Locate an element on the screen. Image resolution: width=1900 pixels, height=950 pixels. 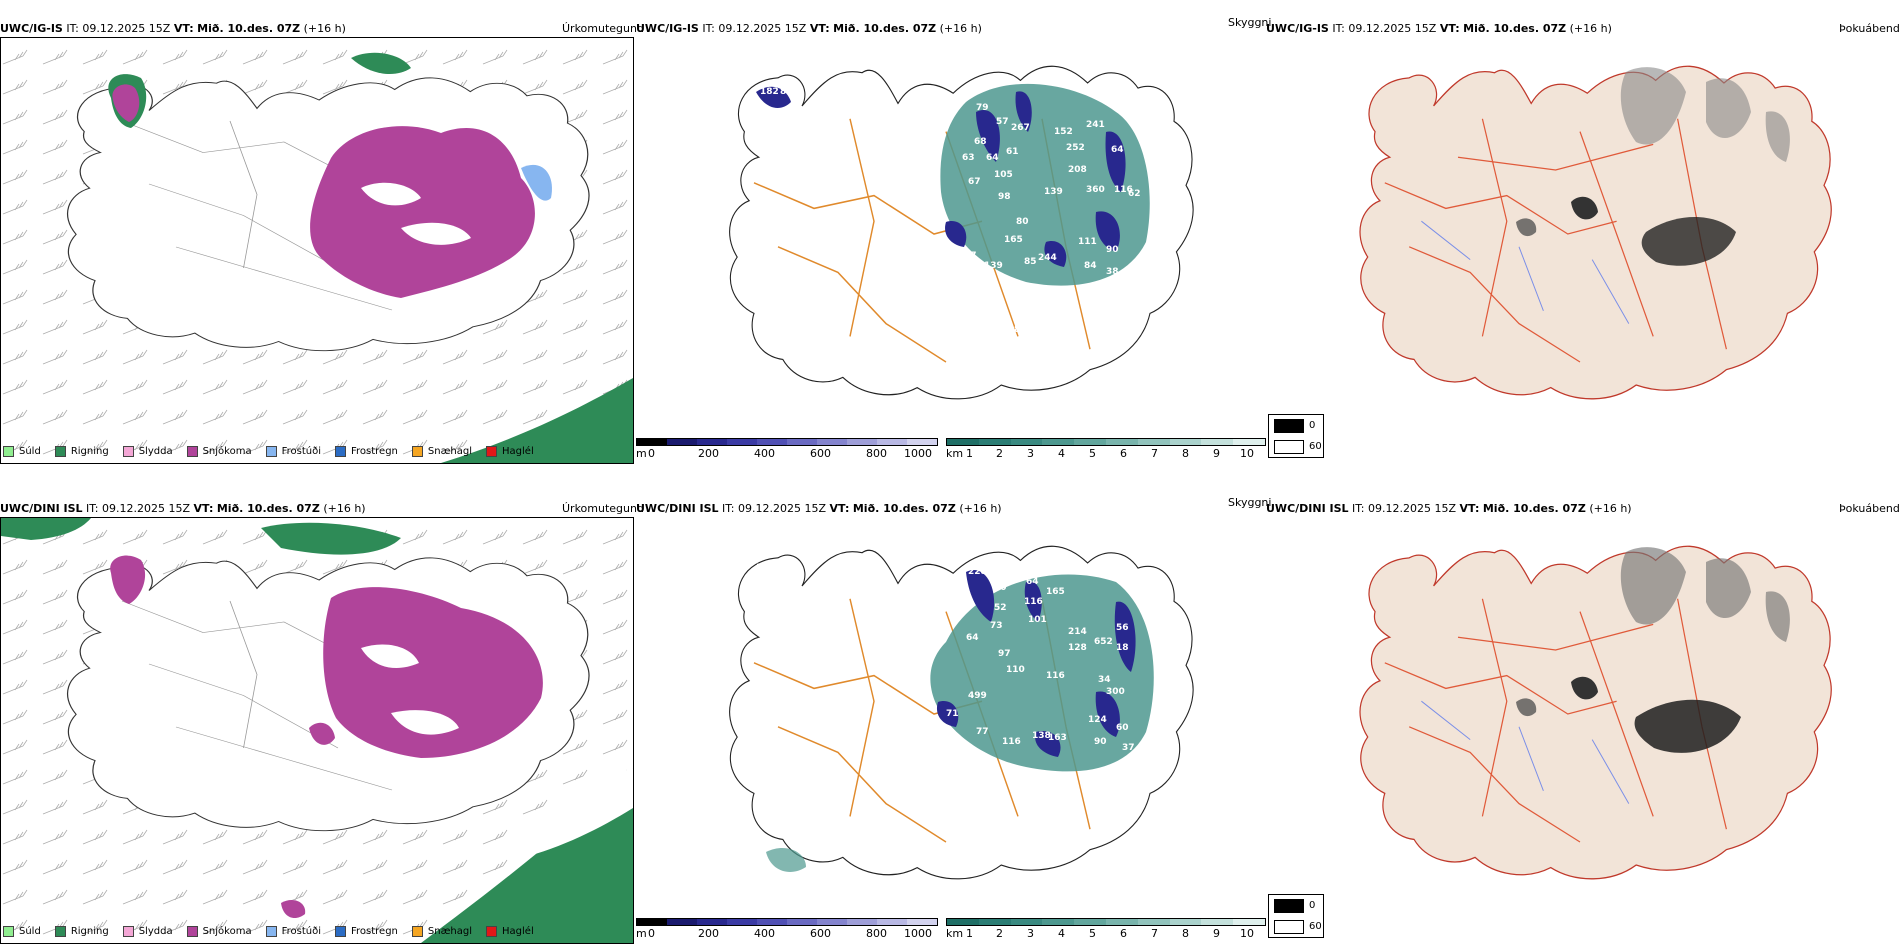
vis-num: 208 is located at coordinates (1077, 170).